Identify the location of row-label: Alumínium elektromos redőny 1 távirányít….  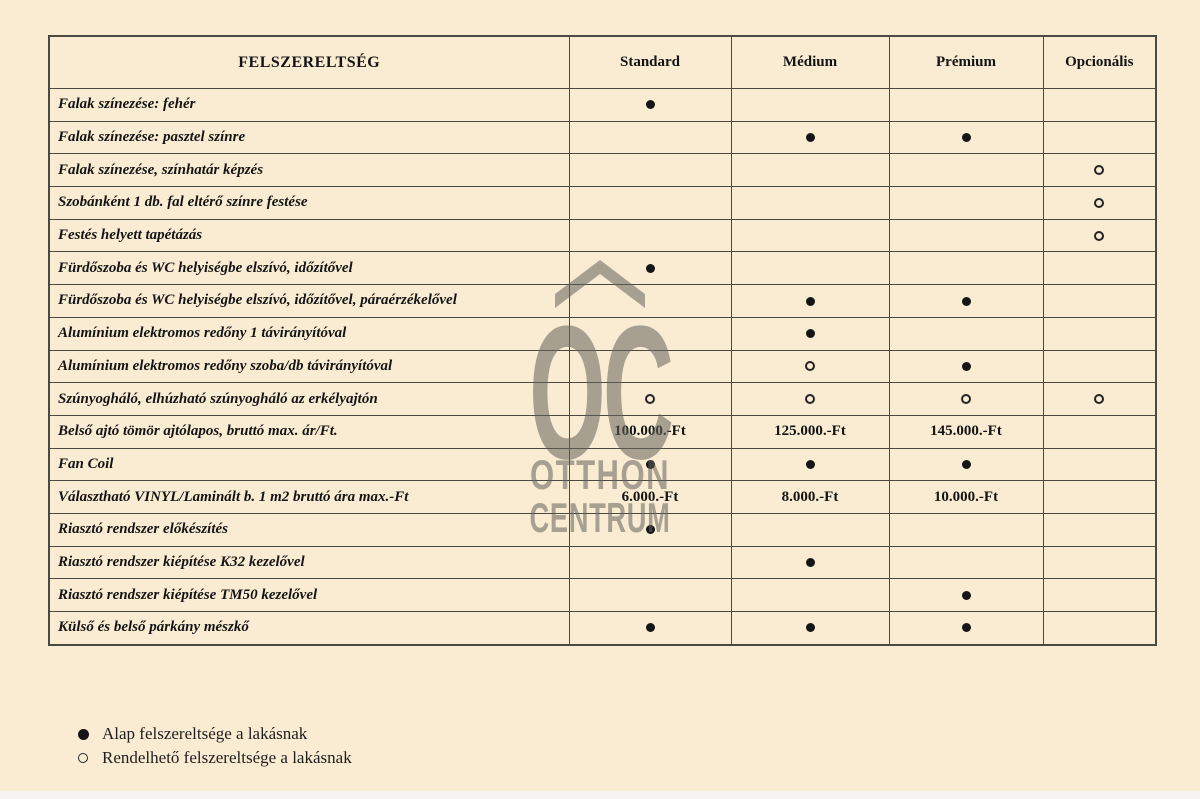
(309, 333).